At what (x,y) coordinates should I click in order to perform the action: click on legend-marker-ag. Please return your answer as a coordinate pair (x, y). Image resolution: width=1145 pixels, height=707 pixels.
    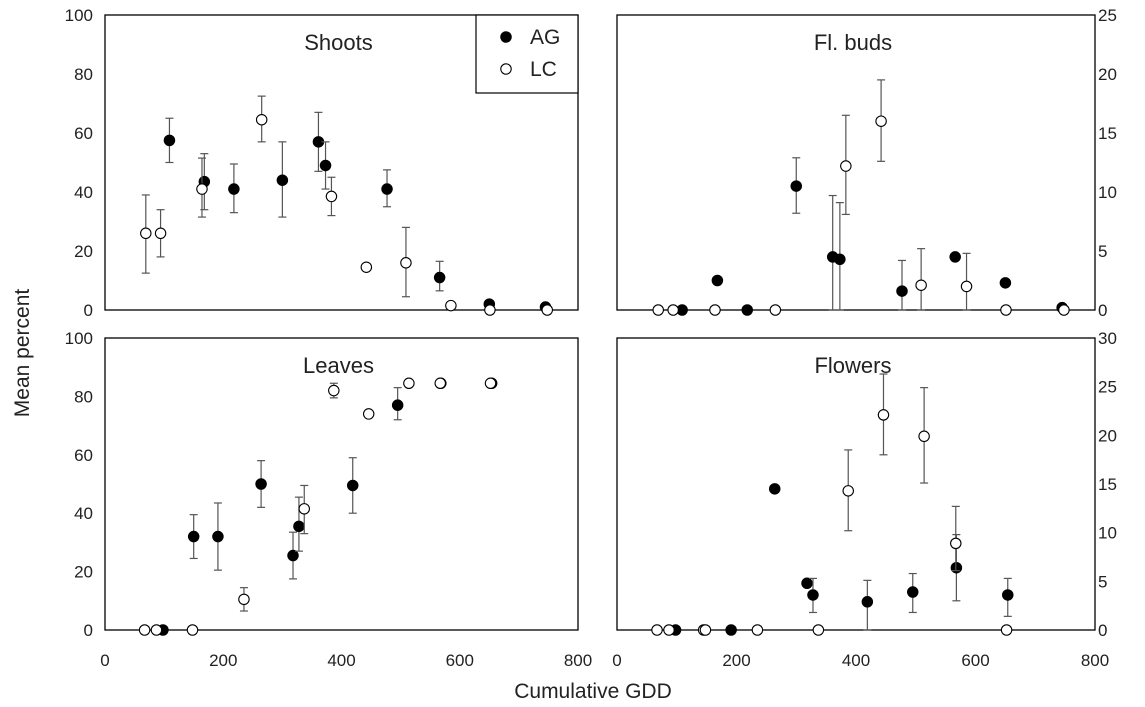
    Looking at the image, I should click on (506, 37).